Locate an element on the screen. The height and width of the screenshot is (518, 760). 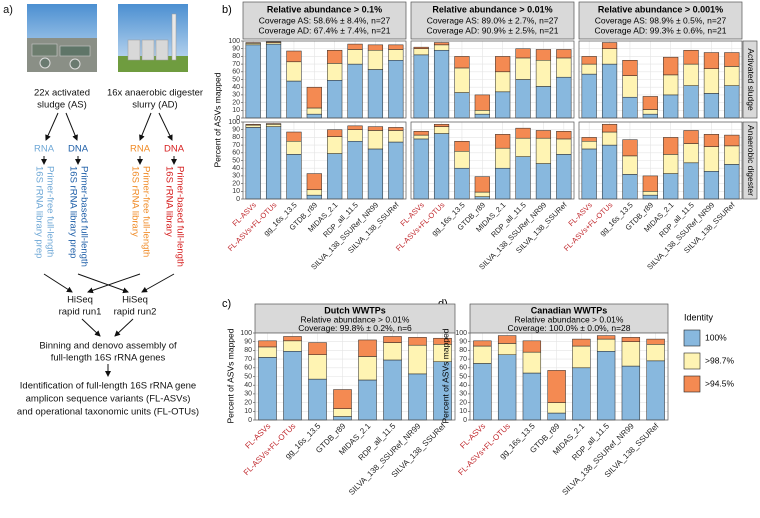
chart-subtitle: Relative abundance > 0.01% is located at coordinates (355, 319).